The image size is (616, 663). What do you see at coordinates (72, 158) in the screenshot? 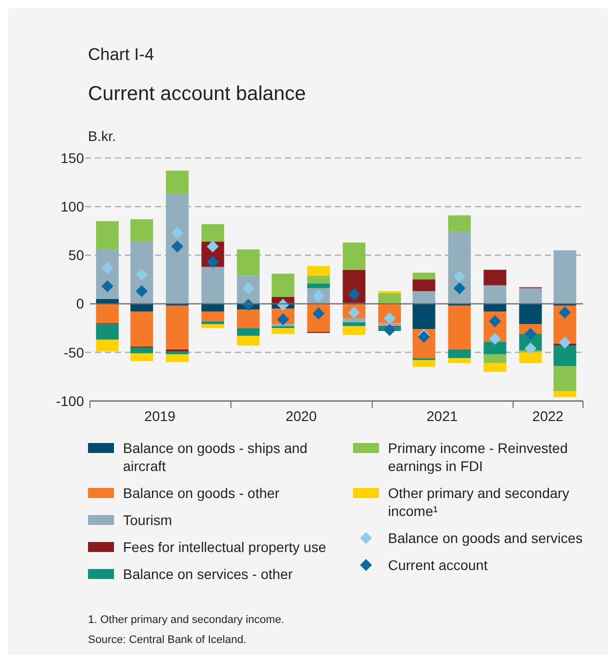
I see `y-tick-label: 150` at bounding box center [72, 158].